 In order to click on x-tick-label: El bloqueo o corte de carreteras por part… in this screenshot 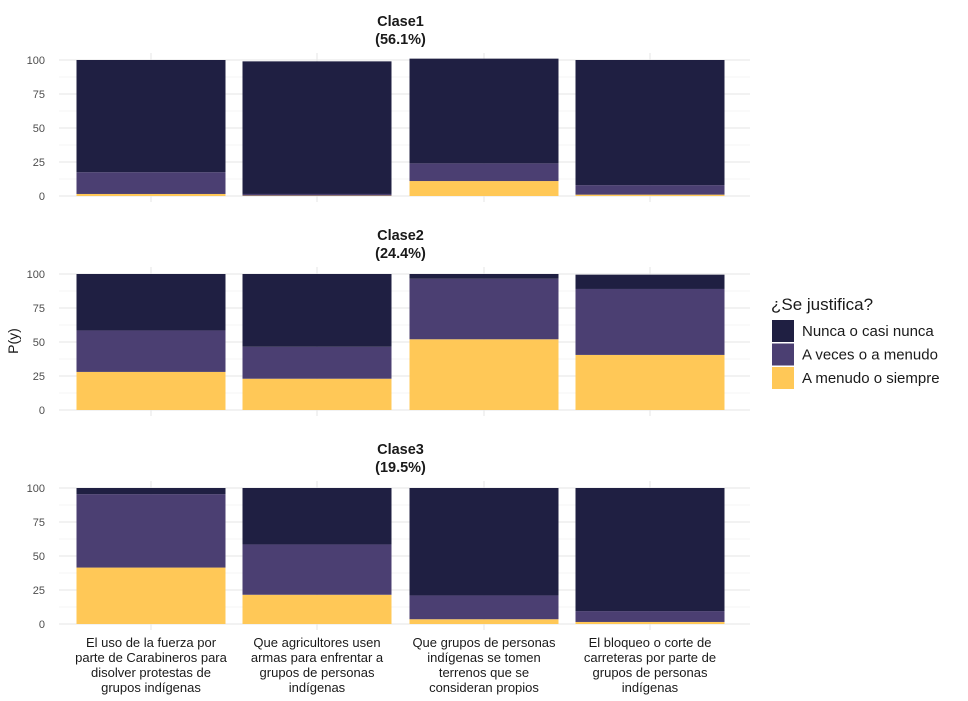, I will do `click(650, 665)`.